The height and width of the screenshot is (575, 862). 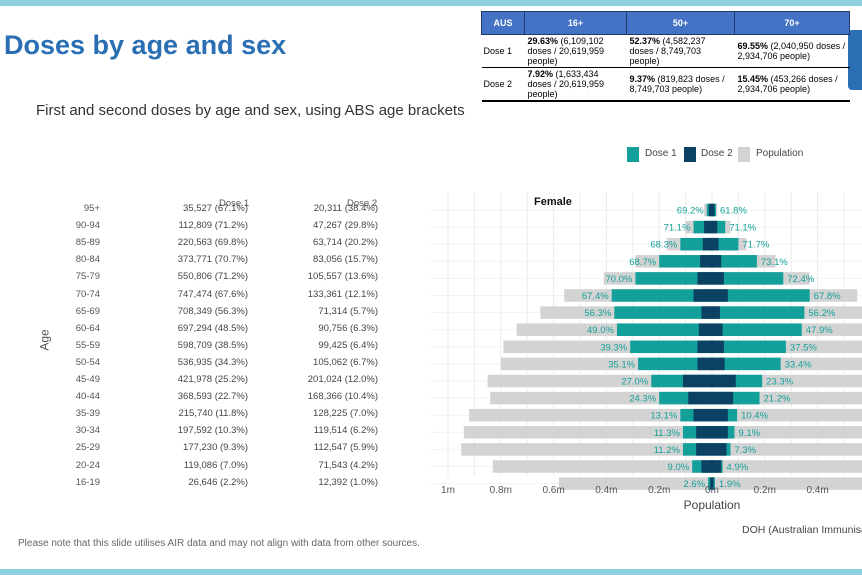 What do you see at coordinates (745, 450) in the screenshot?
I see `male-dose1-pct-label: 7.3%` at bounding box center [745, 450].